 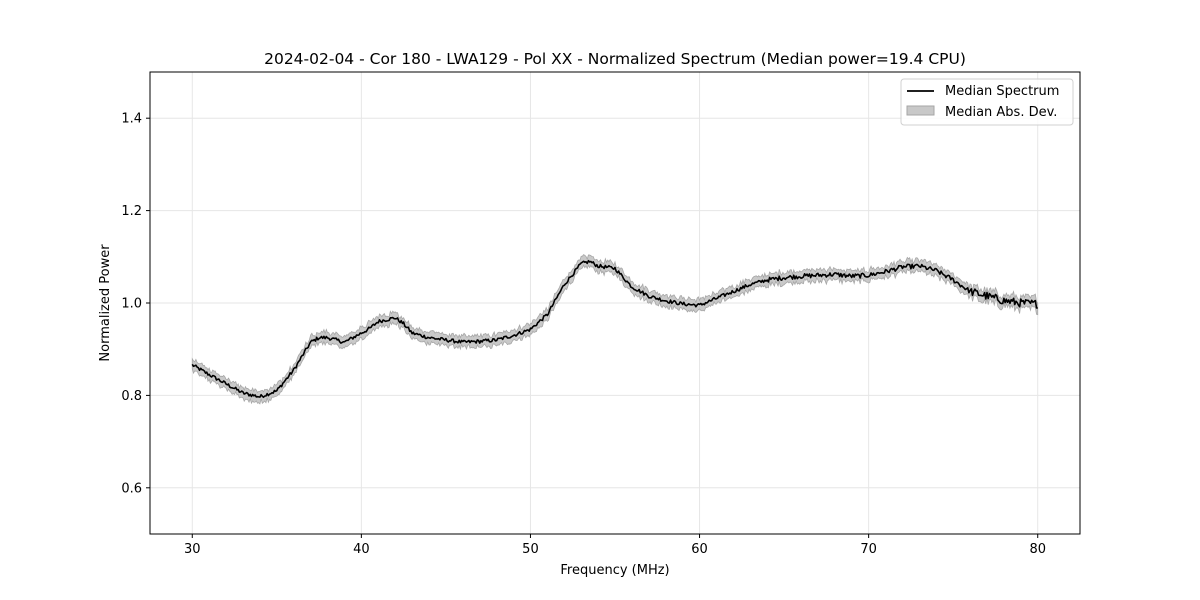 I want to click on x-tick-label: 80, so click(x=1037, y=549).